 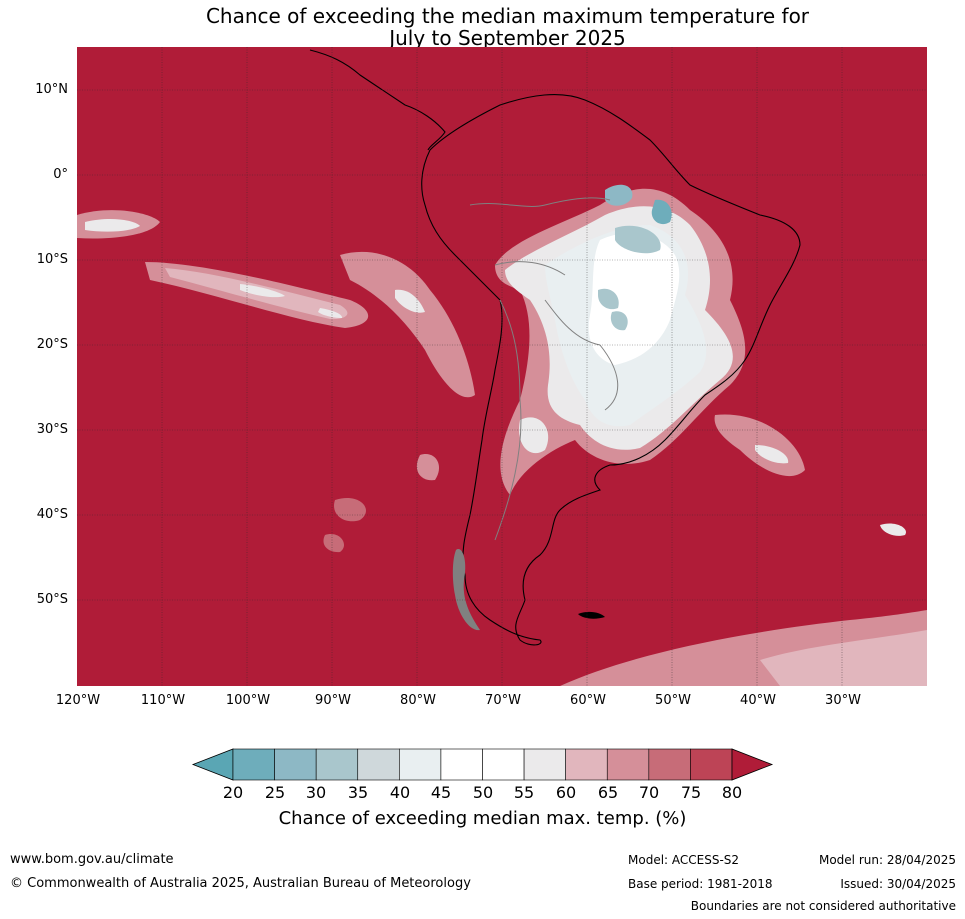 I want to click on colorbar-tick-70: 70, so click(x=649, y=792).